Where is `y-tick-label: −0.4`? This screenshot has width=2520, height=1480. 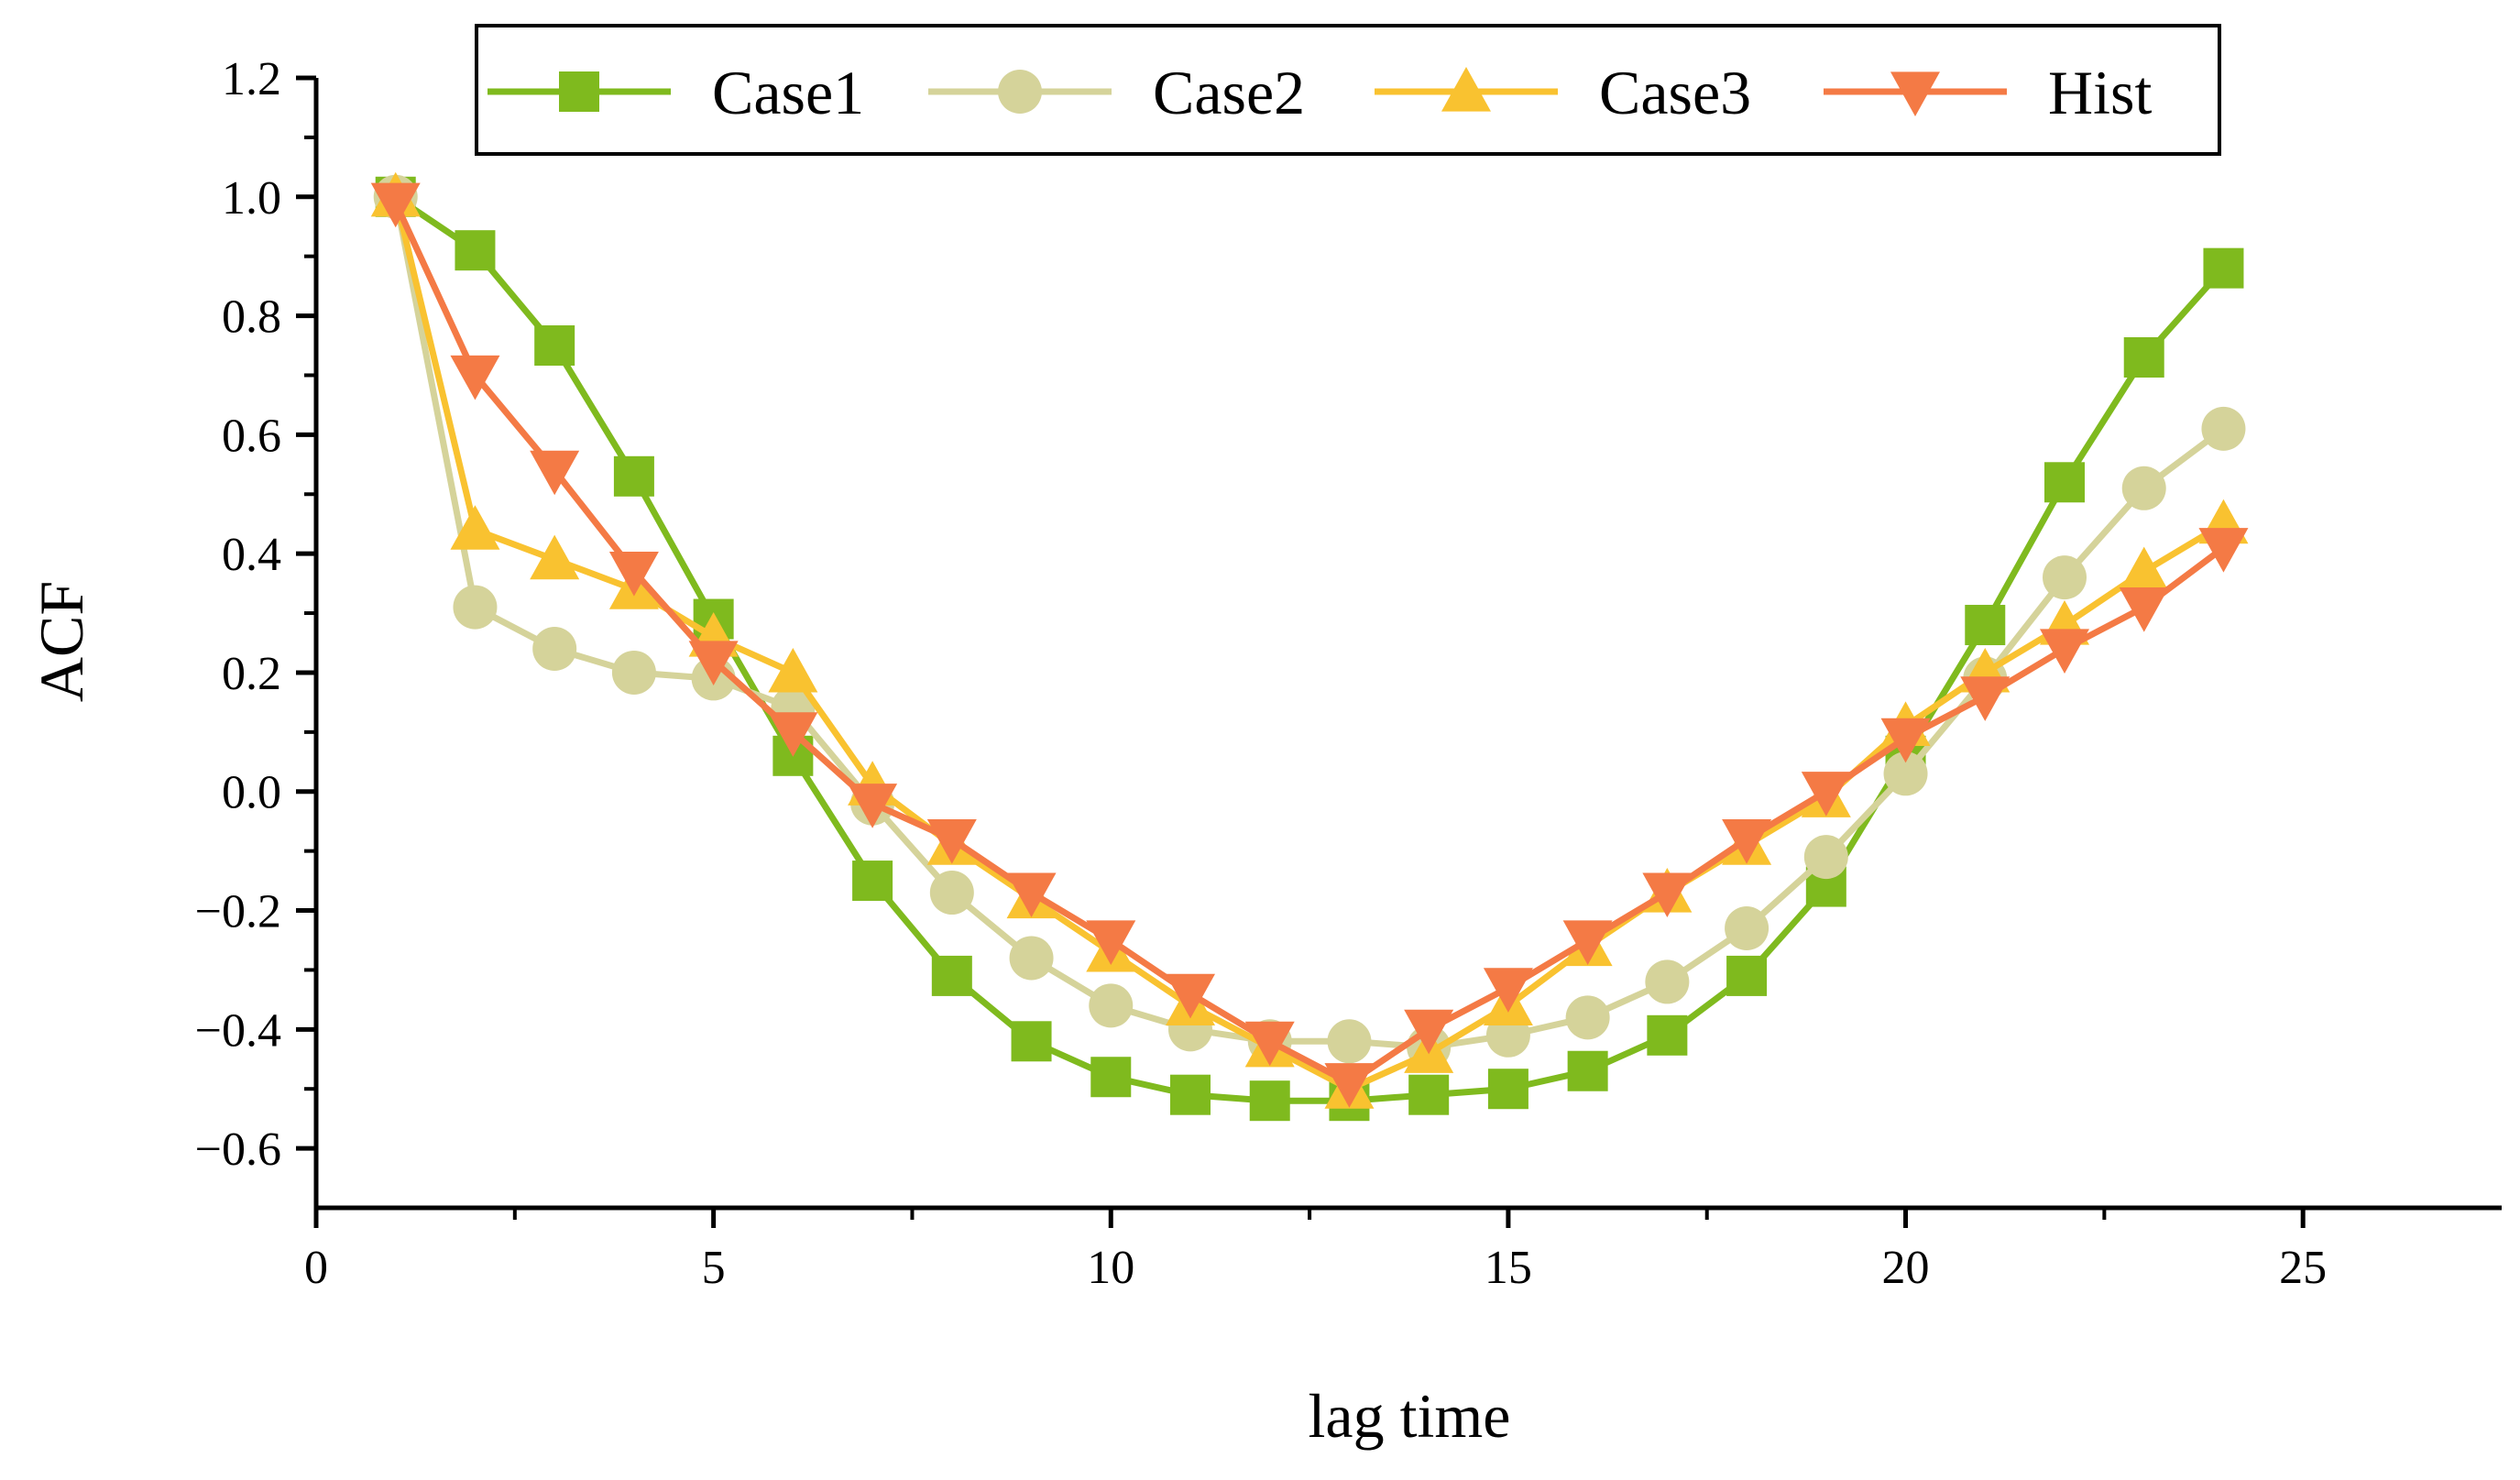
y-tick-label: −0.4 is located at coordinates (238, 1030).